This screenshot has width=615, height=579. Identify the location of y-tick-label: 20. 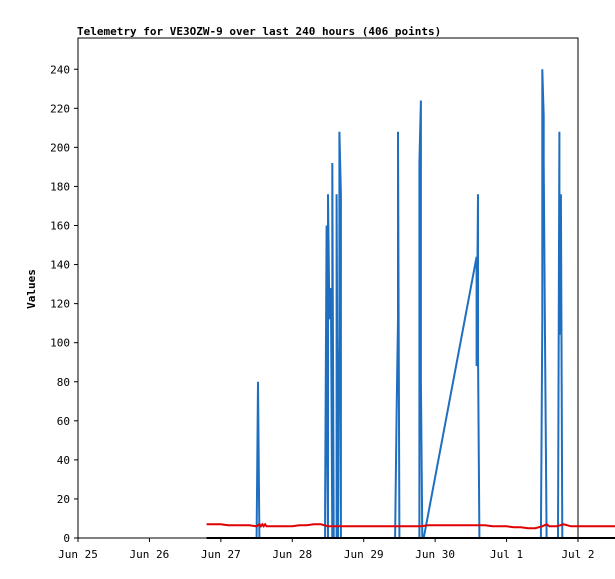
(63, 499).